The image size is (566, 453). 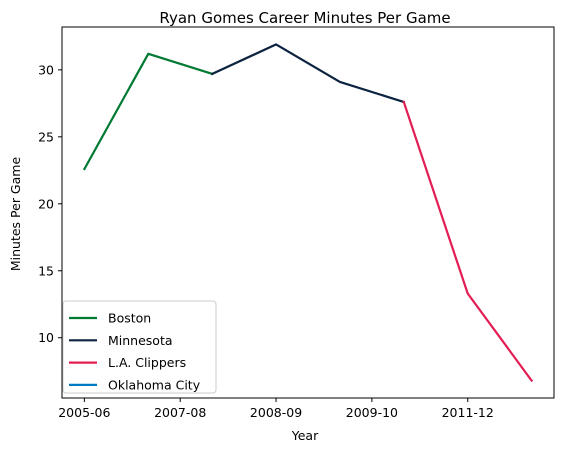 What do you see at coordinates (46, 136) in the screenshot?
I see `y-tick-label: 25` at bounding box center [46, 136].